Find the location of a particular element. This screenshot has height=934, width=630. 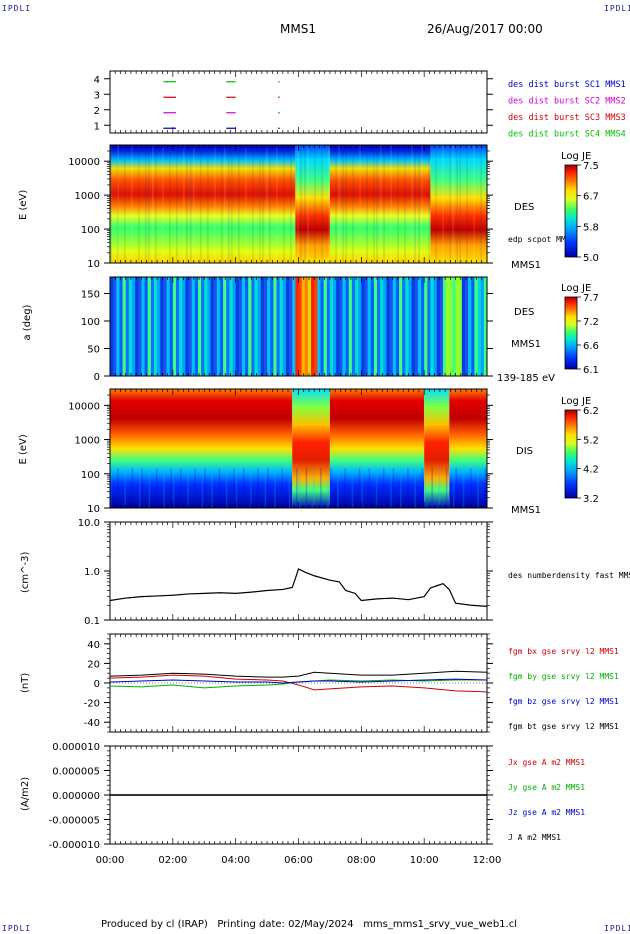

magnetic-field-series-line is located at coordinates (298, 674).